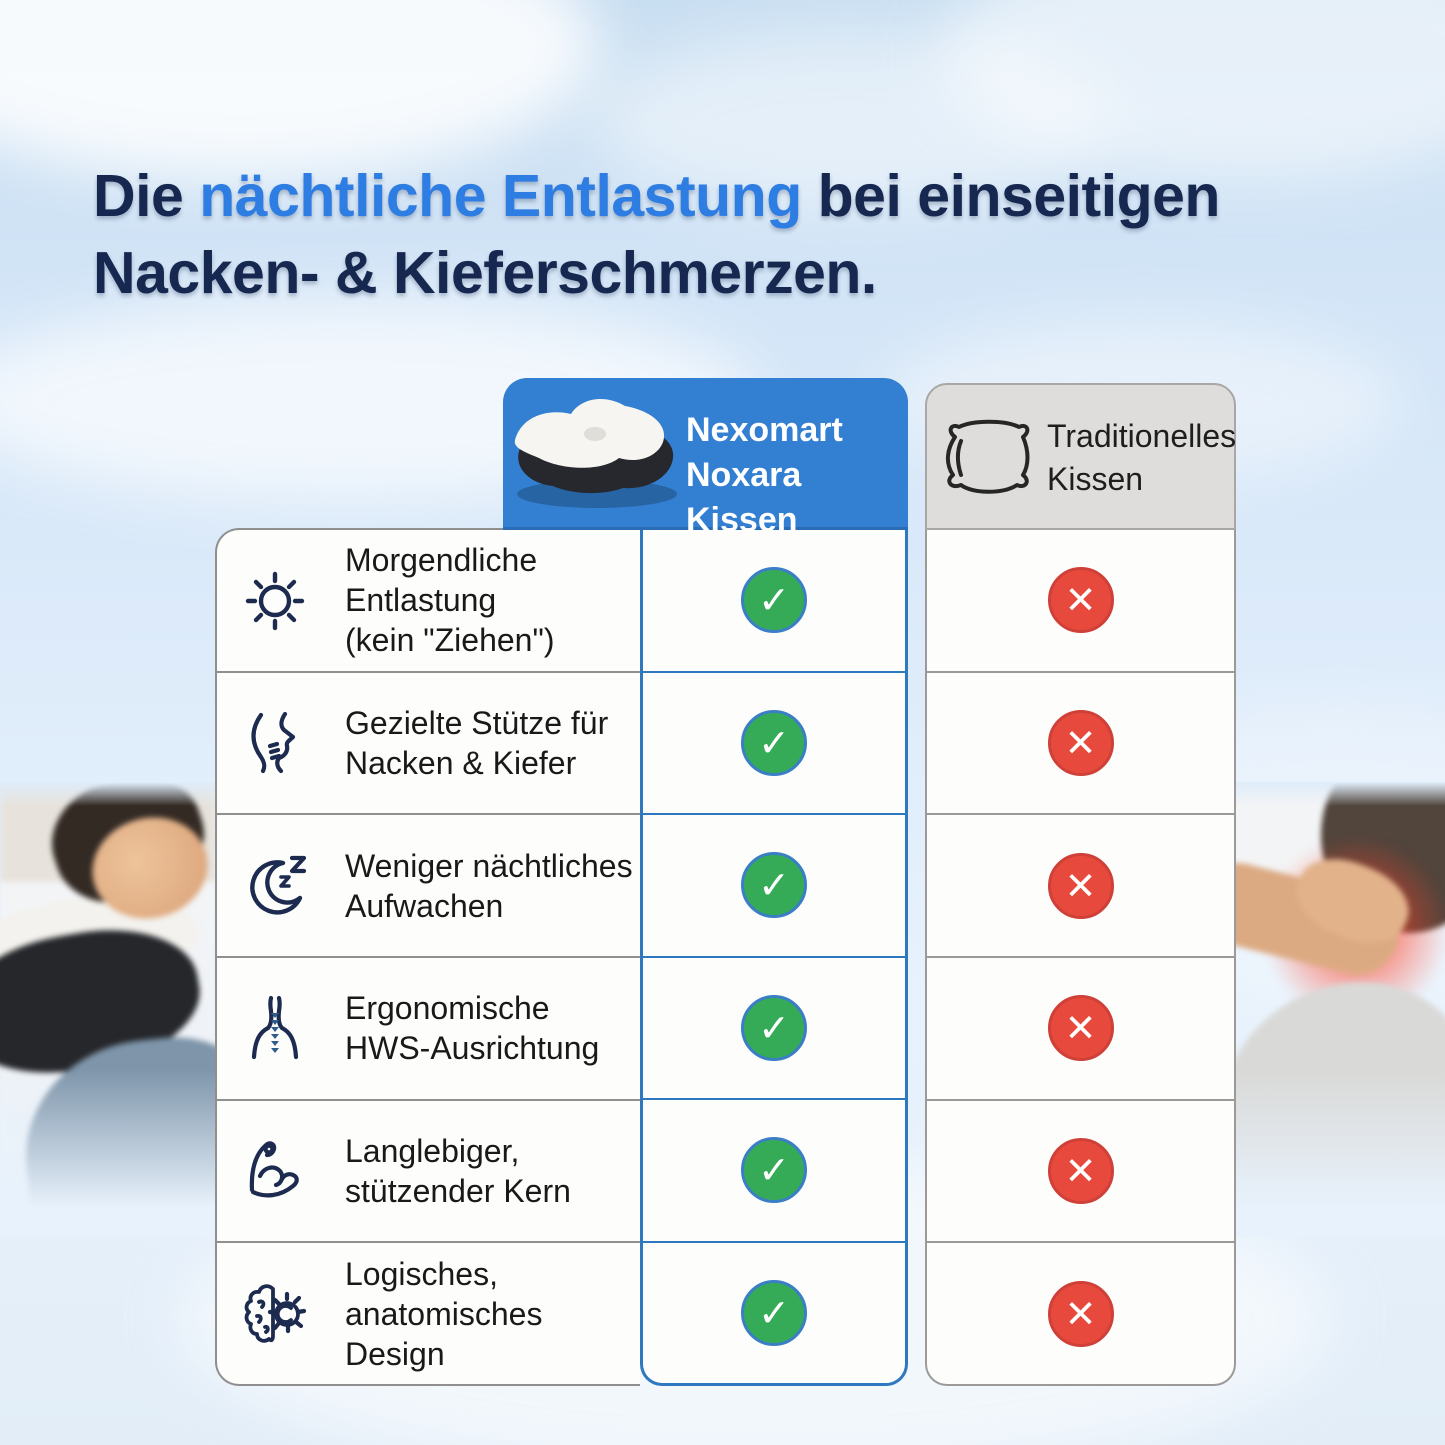 This screenshot has width=1445, height=1445. What do you see at coordinates (278, 885) in the screenshot?
I see `moon-sleep-icon` at bounding box center [278, 885].